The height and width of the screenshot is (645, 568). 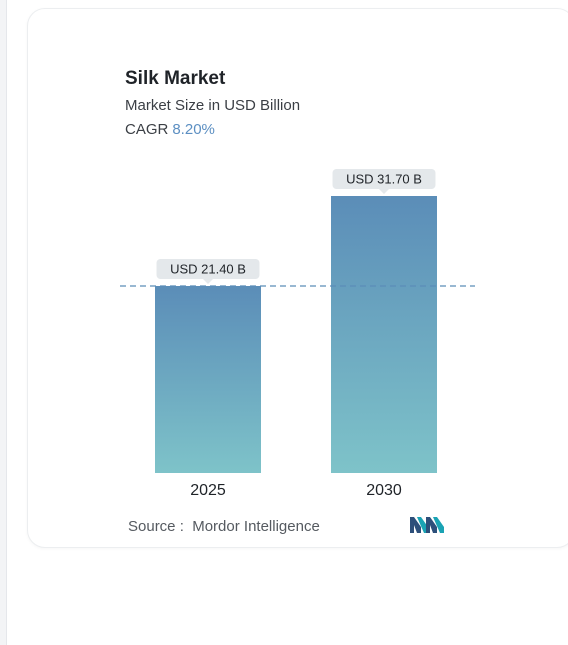 I want to click on x-tick-label-2025: 2025, so click(x=208, y=490).